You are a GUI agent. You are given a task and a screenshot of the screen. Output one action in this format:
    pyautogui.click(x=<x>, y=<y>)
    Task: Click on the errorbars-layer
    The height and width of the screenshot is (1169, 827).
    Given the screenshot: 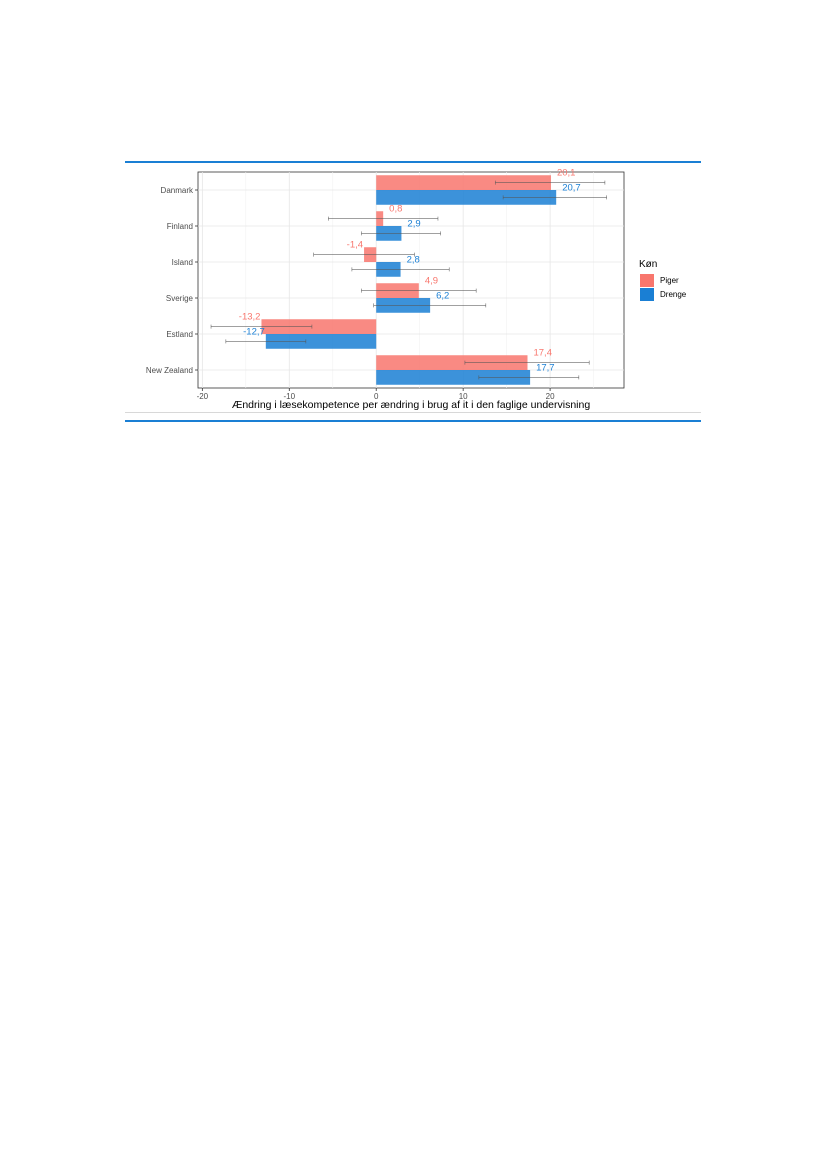 What is the action you would take?
    pyautogui.click(x=408, y=280)
    